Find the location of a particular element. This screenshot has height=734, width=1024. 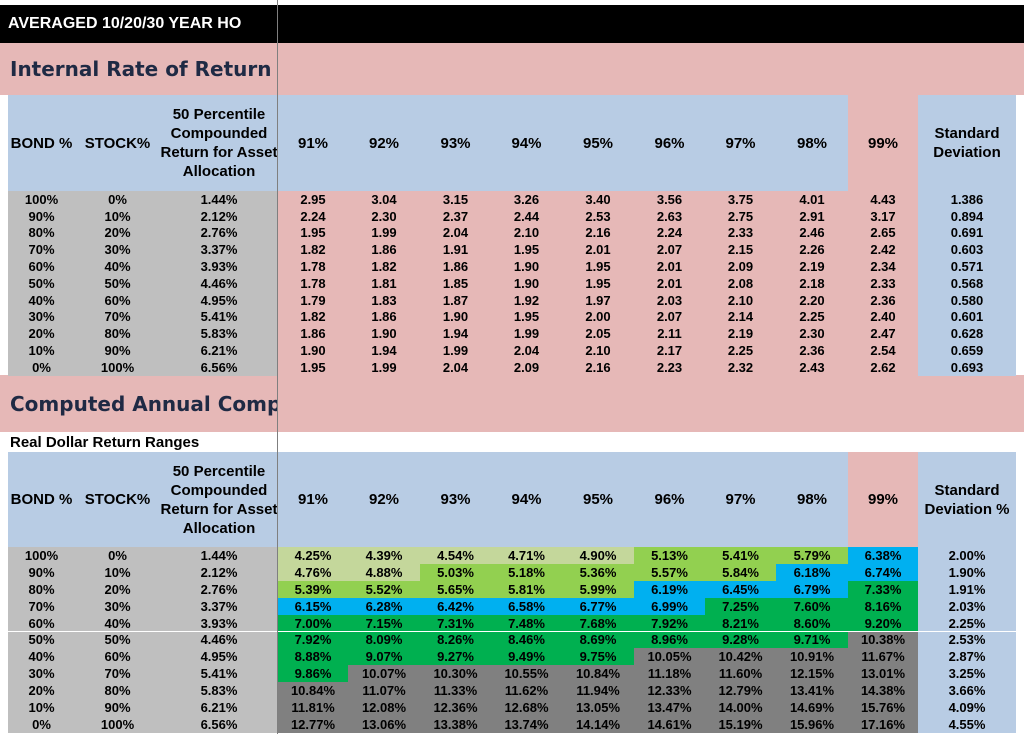

table-cell: 13.41% is located at coordinates (812, 691).